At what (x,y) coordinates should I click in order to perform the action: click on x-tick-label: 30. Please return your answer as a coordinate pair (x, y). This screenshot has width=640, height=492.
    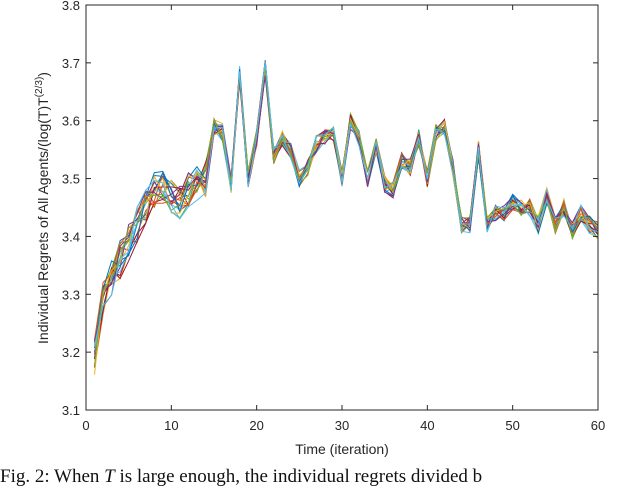
    Looking at the image, I should click on (342, 425).